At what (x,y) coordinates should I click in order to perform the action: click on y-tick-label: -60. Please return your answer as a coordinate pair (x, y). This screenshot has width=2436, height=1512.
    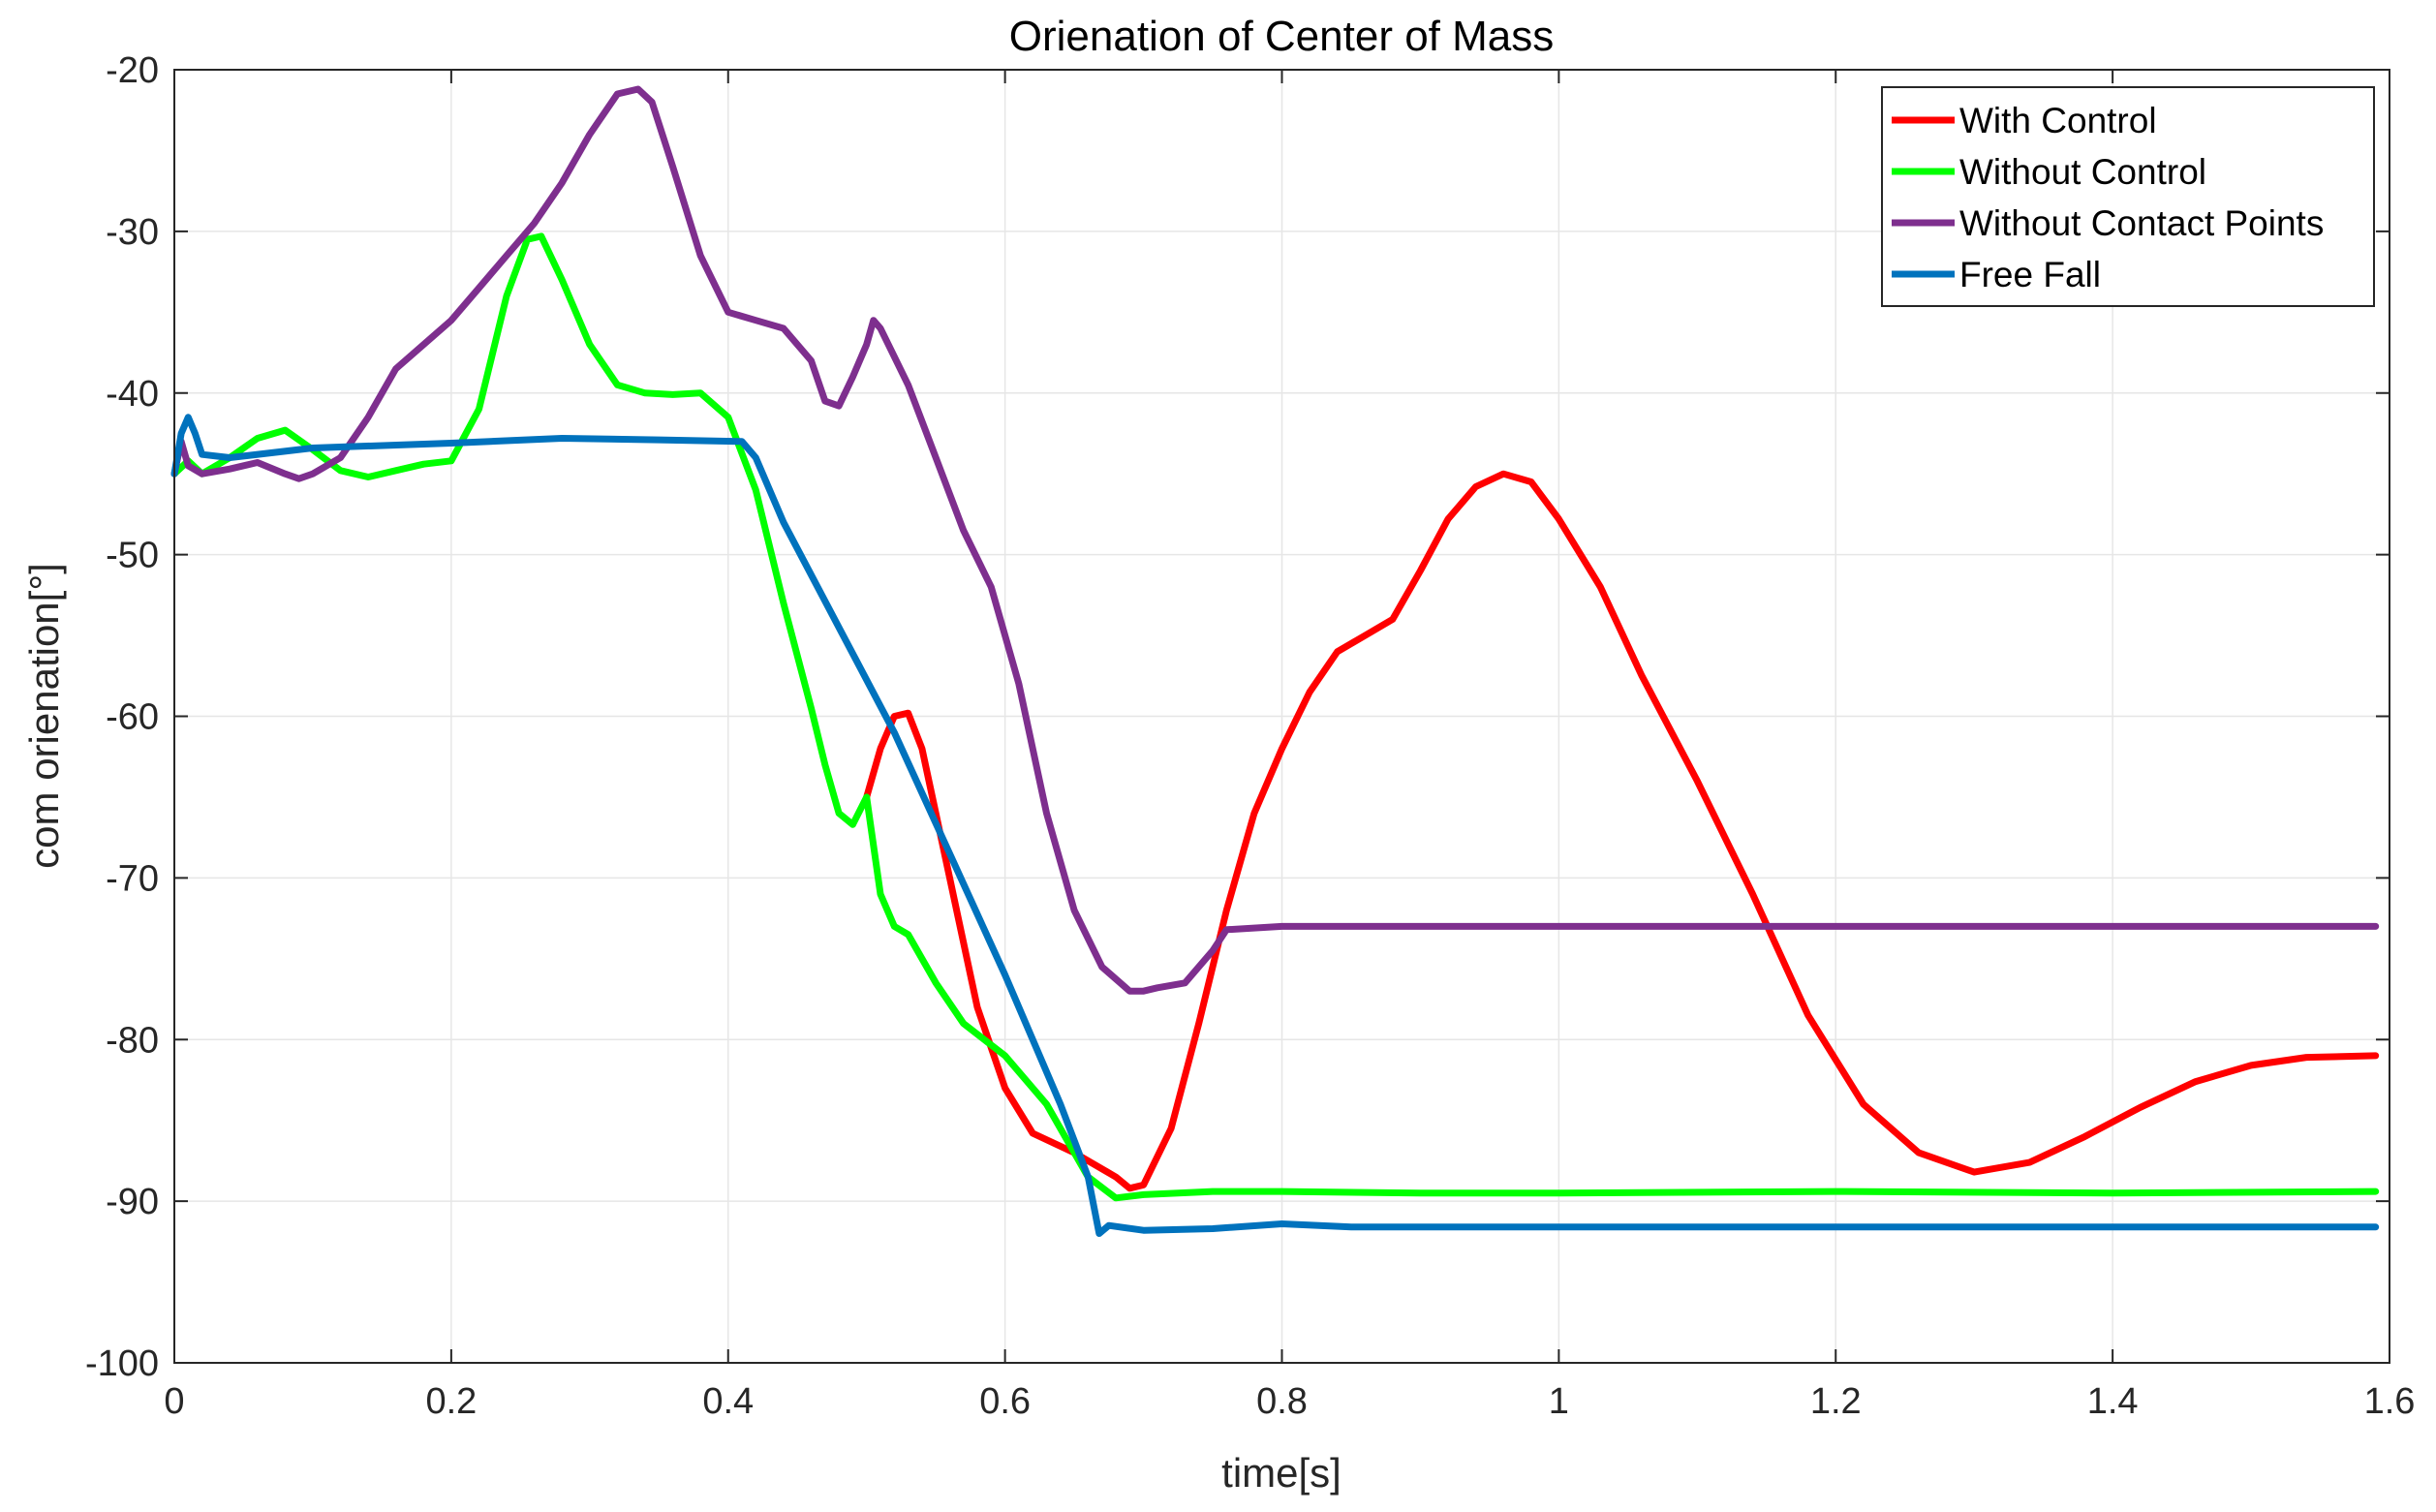
    Looking at the image, I should click on (133, 718).